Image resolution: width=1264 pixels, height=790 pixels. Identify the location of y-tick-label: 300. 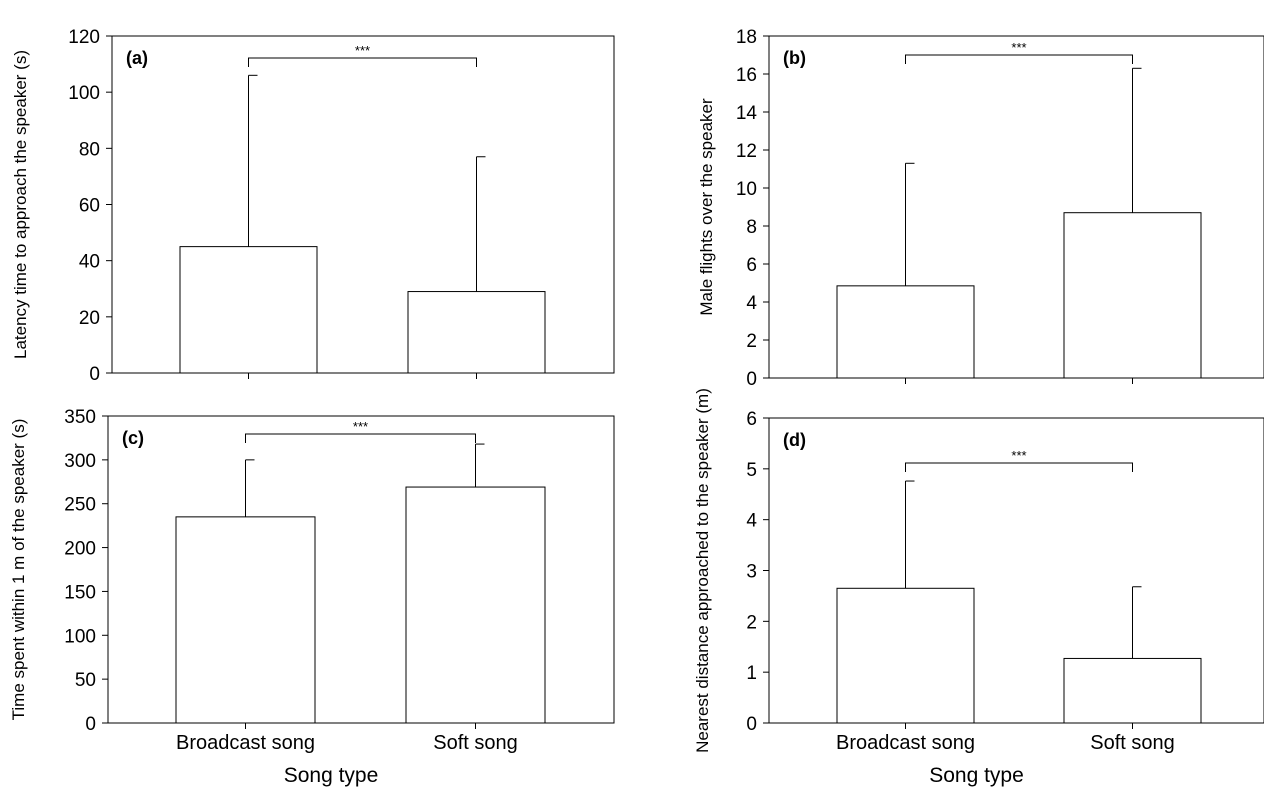
(80, 461).